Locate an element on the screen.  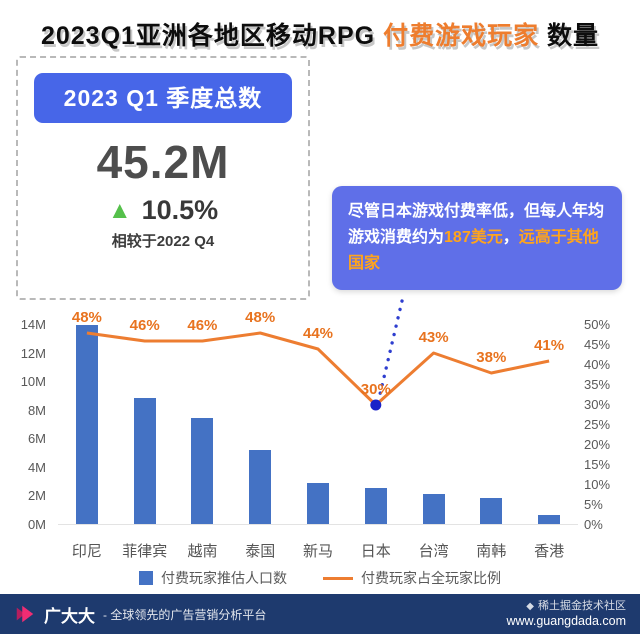
watermark: ◆ 稀土掘金技术社区 is located at coordinates (566, 606).